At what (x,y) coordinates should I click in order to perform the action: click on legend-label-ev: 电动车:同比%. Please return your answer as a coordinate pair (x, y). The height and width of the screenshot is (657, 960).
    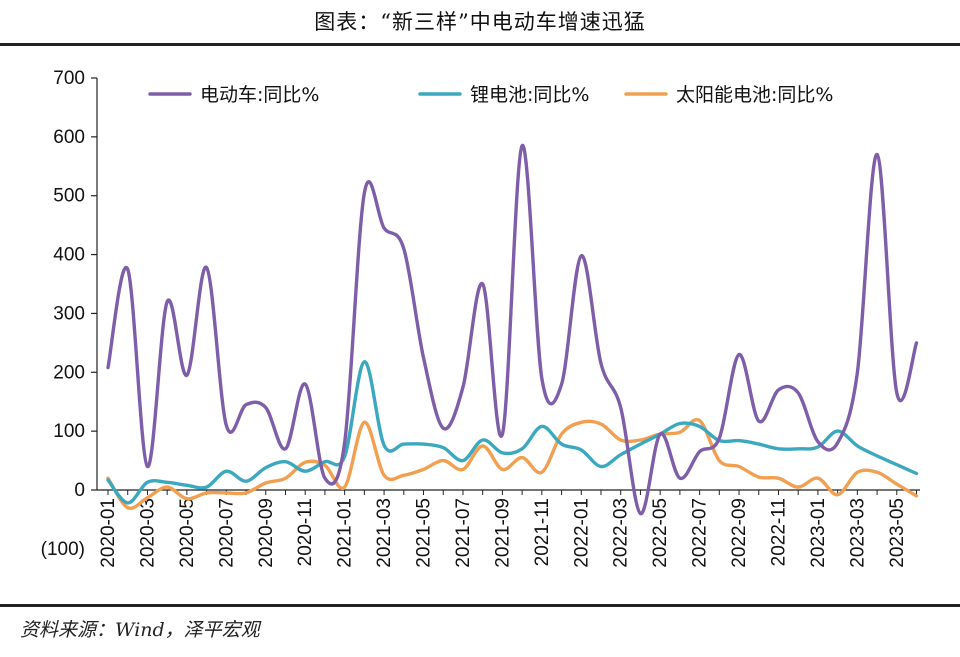
    Looking at the image, I should click on (259, 95).